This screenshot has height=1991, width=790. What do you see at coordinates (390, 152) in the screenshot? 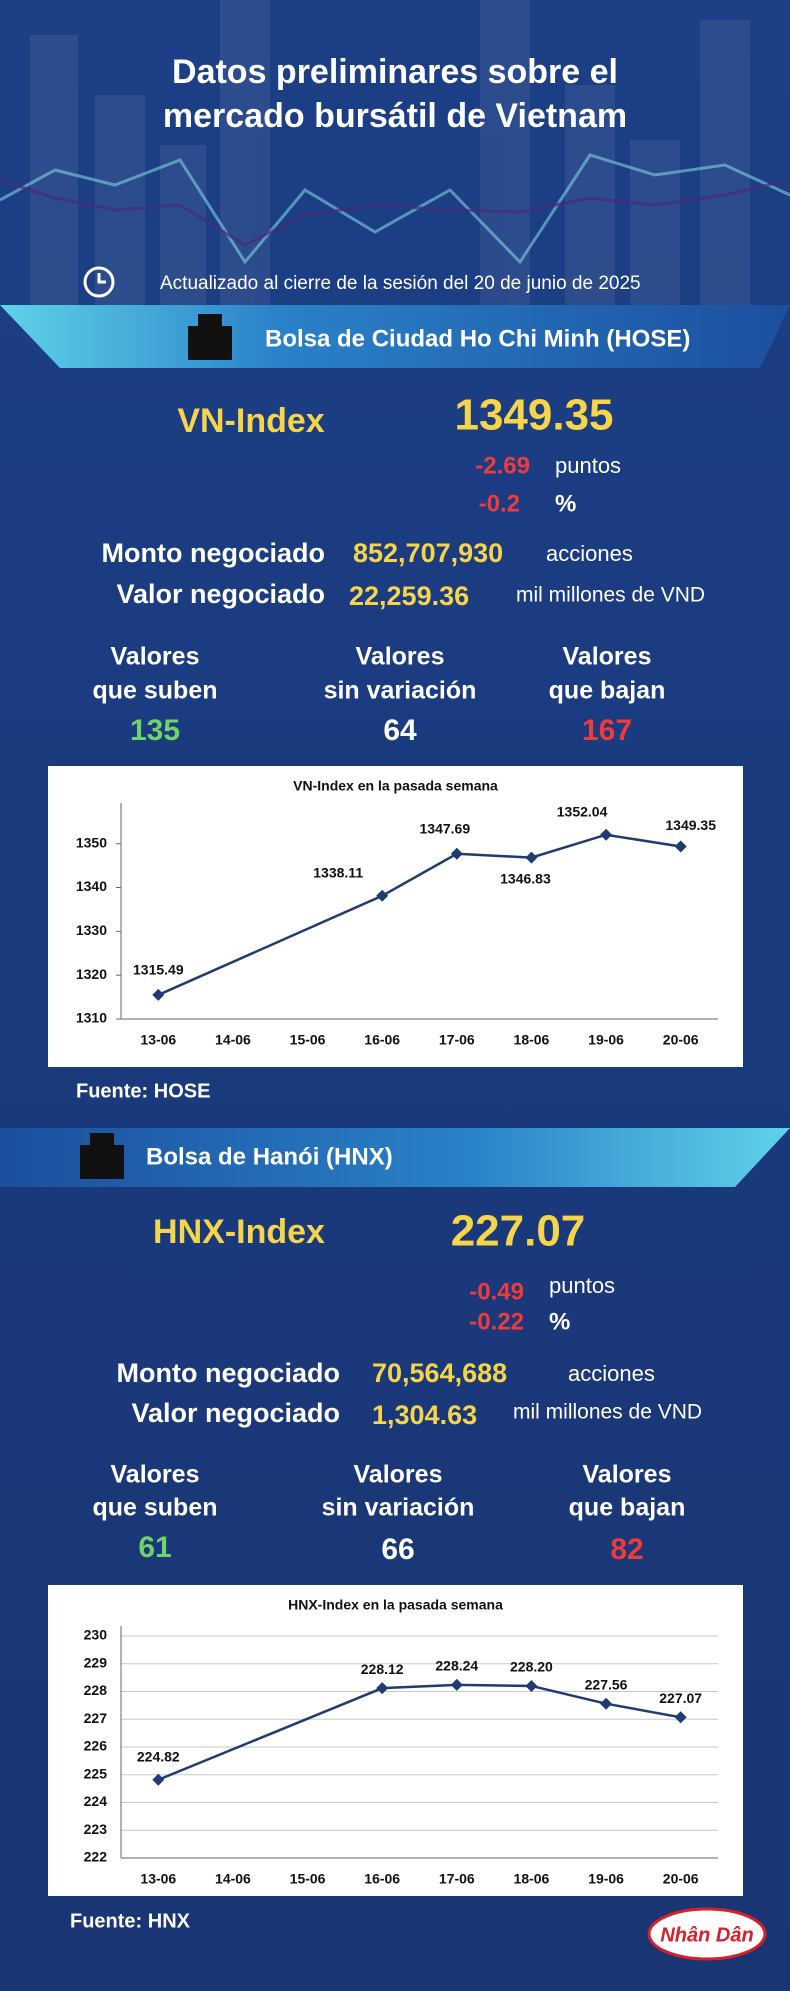
I see `header-decor` at bounding box center [390, 152].